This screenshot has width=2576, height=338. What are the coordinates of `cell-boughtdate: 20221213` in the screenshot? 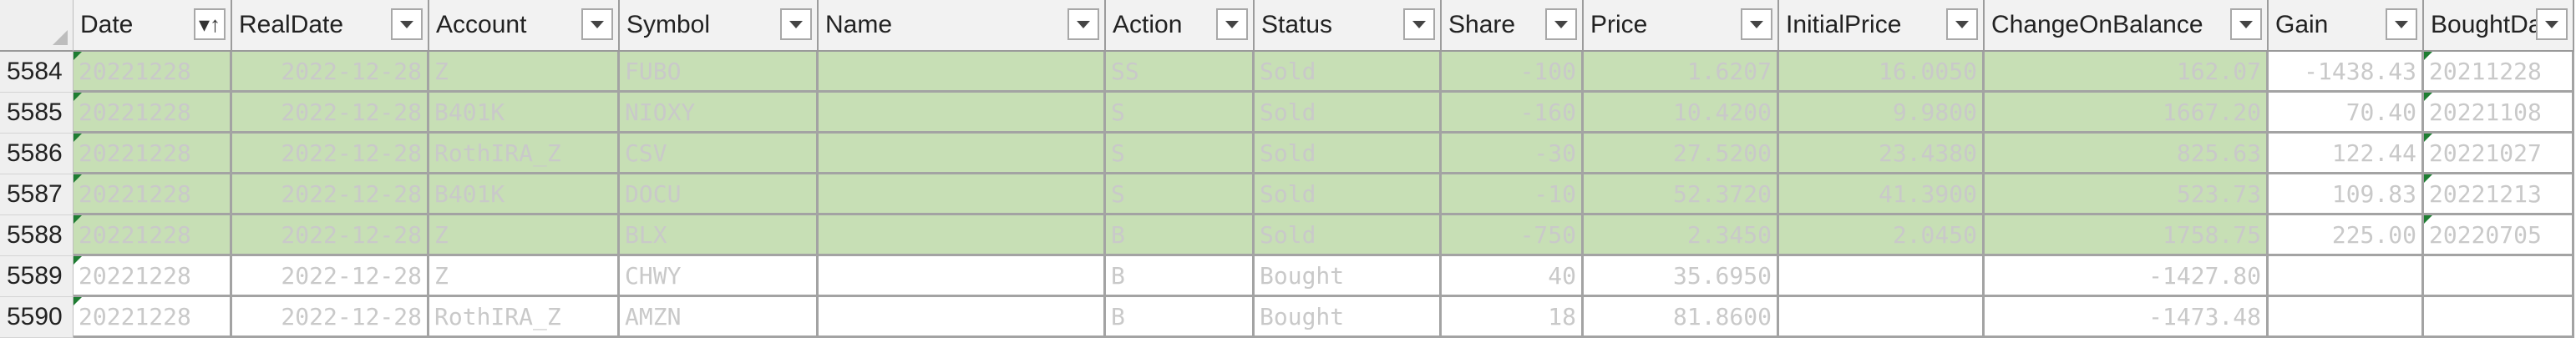 It's located at (2499, 194).